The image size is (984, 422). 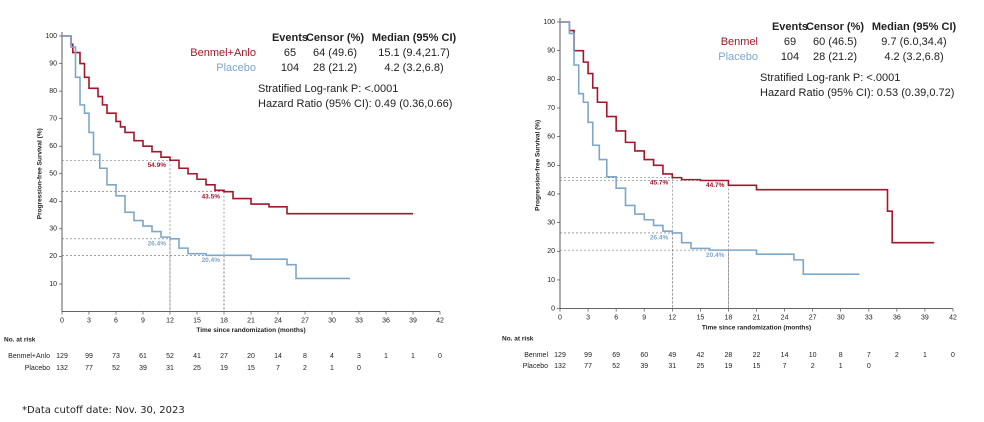 What do you see at coordinates (305, 320) in the screenshot?
I see `x-tick-label: 27` at bounding box center [305, 320].